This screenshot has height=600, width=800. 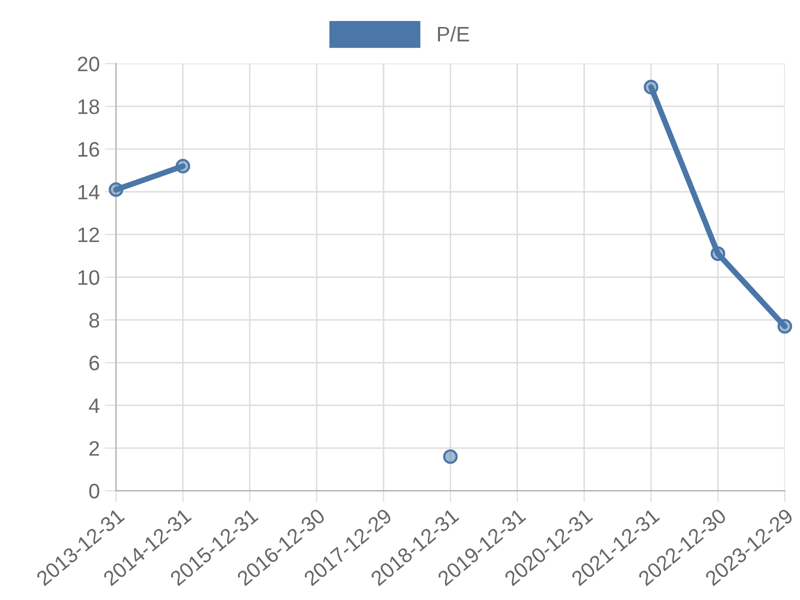 What do you see at coordinates (89, 149) in the screenshot?
I see `y-tick-label: 16` at bounding box center [89, 149].